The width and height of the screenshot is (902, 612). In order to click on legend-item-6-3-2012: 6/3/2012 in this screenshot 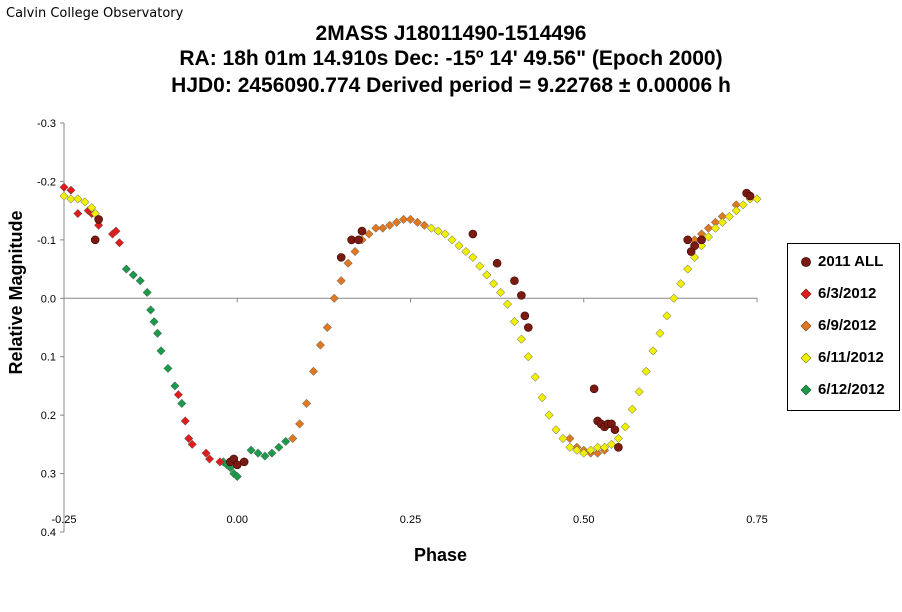, I will do `click(838, 293)`.